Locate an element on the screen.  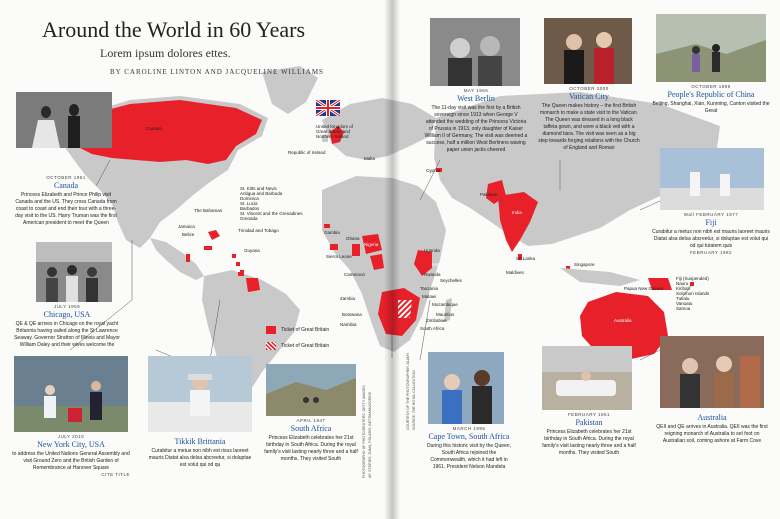
photo-south-africa is located at coordinates (311, 390).